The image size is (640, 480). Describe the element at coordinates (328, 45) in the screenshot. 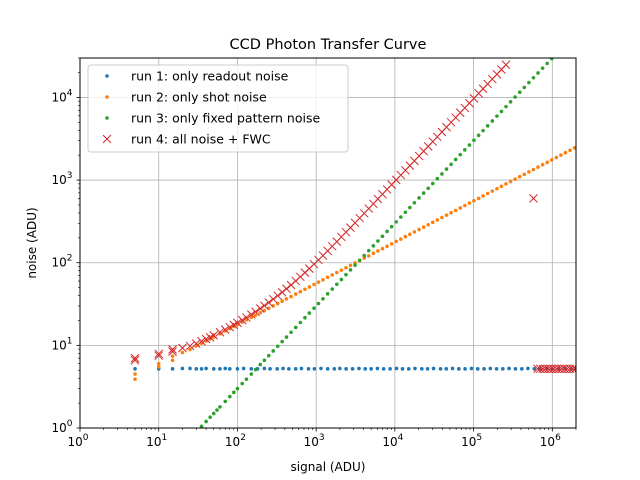

I see `chart-title: CCD Photon Transfer Curve` at that location.